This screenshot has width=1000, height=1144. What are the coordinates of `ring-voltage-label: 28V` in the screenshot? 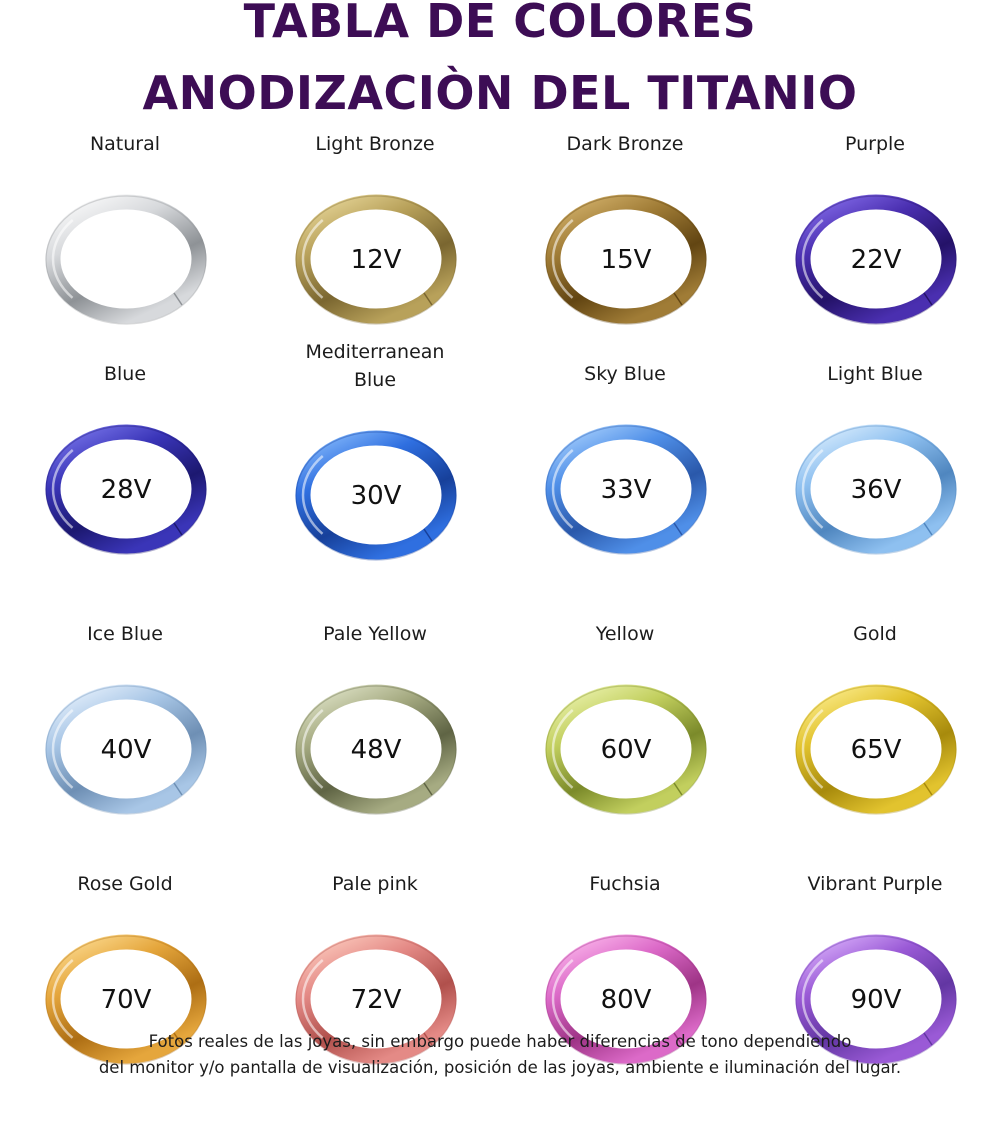 It's located at (126, 490).